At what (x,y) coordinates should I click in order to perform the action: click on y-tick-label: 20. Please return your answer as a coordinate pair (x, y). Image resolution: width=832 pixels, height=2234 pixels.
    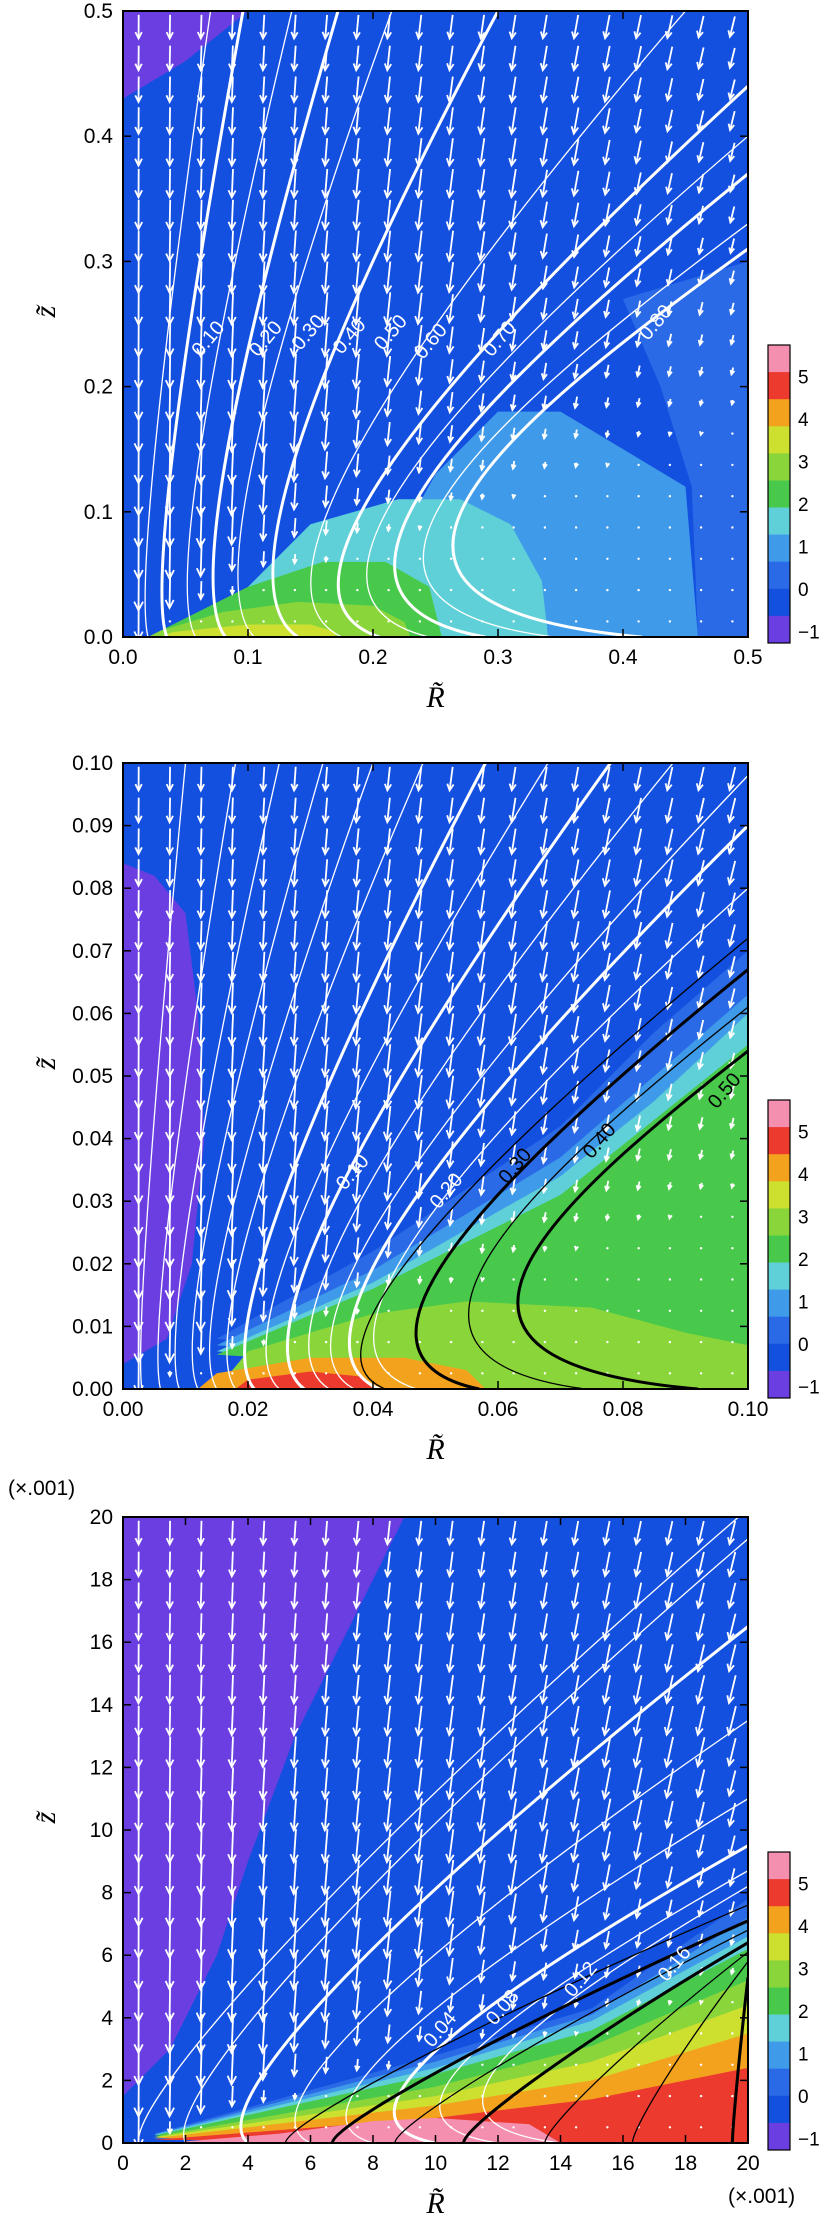
    Looking at the image, I should click on (101, 1517).